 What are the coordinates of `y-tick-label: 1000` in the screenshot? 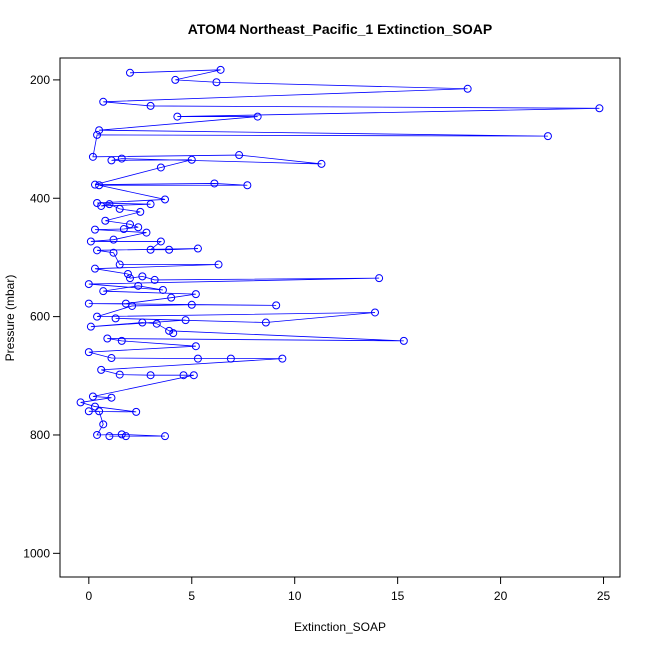 It's located at (36, 553).